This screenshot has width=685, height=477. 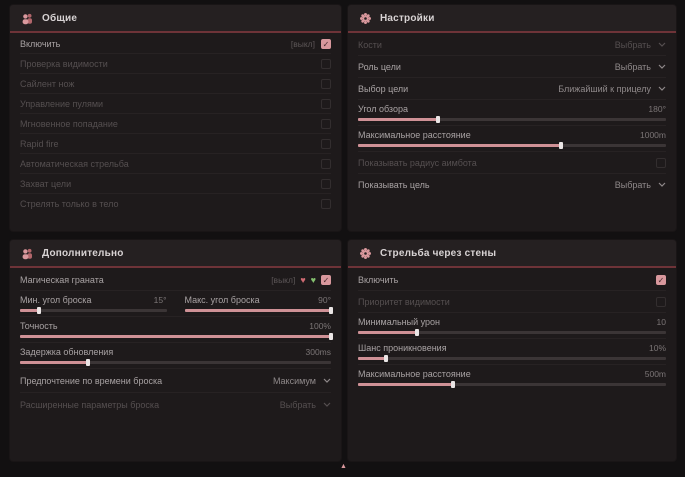 What do you see at coordinates (175, 164) in the screenshot?
I see `row-auto-shoot: Автоматическая стрельба` at bounding box center [175, 164].